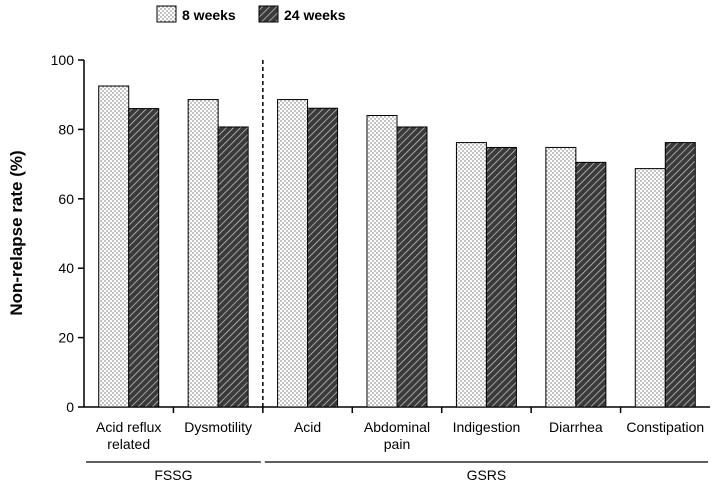 The width and height of the screenshot is (720, 488). Describe the element at coordinates (487, 427) in the screenshot. I see `x-category-label: Indigestion` at that location.